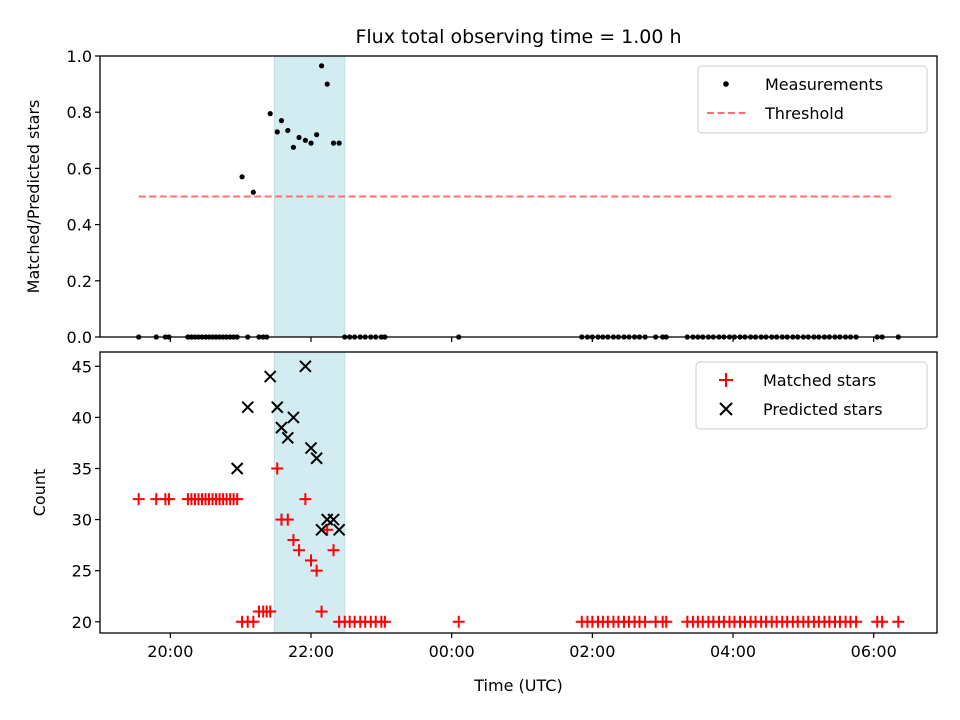  I want to click on legend-predicted-marker, so click(726, 409).